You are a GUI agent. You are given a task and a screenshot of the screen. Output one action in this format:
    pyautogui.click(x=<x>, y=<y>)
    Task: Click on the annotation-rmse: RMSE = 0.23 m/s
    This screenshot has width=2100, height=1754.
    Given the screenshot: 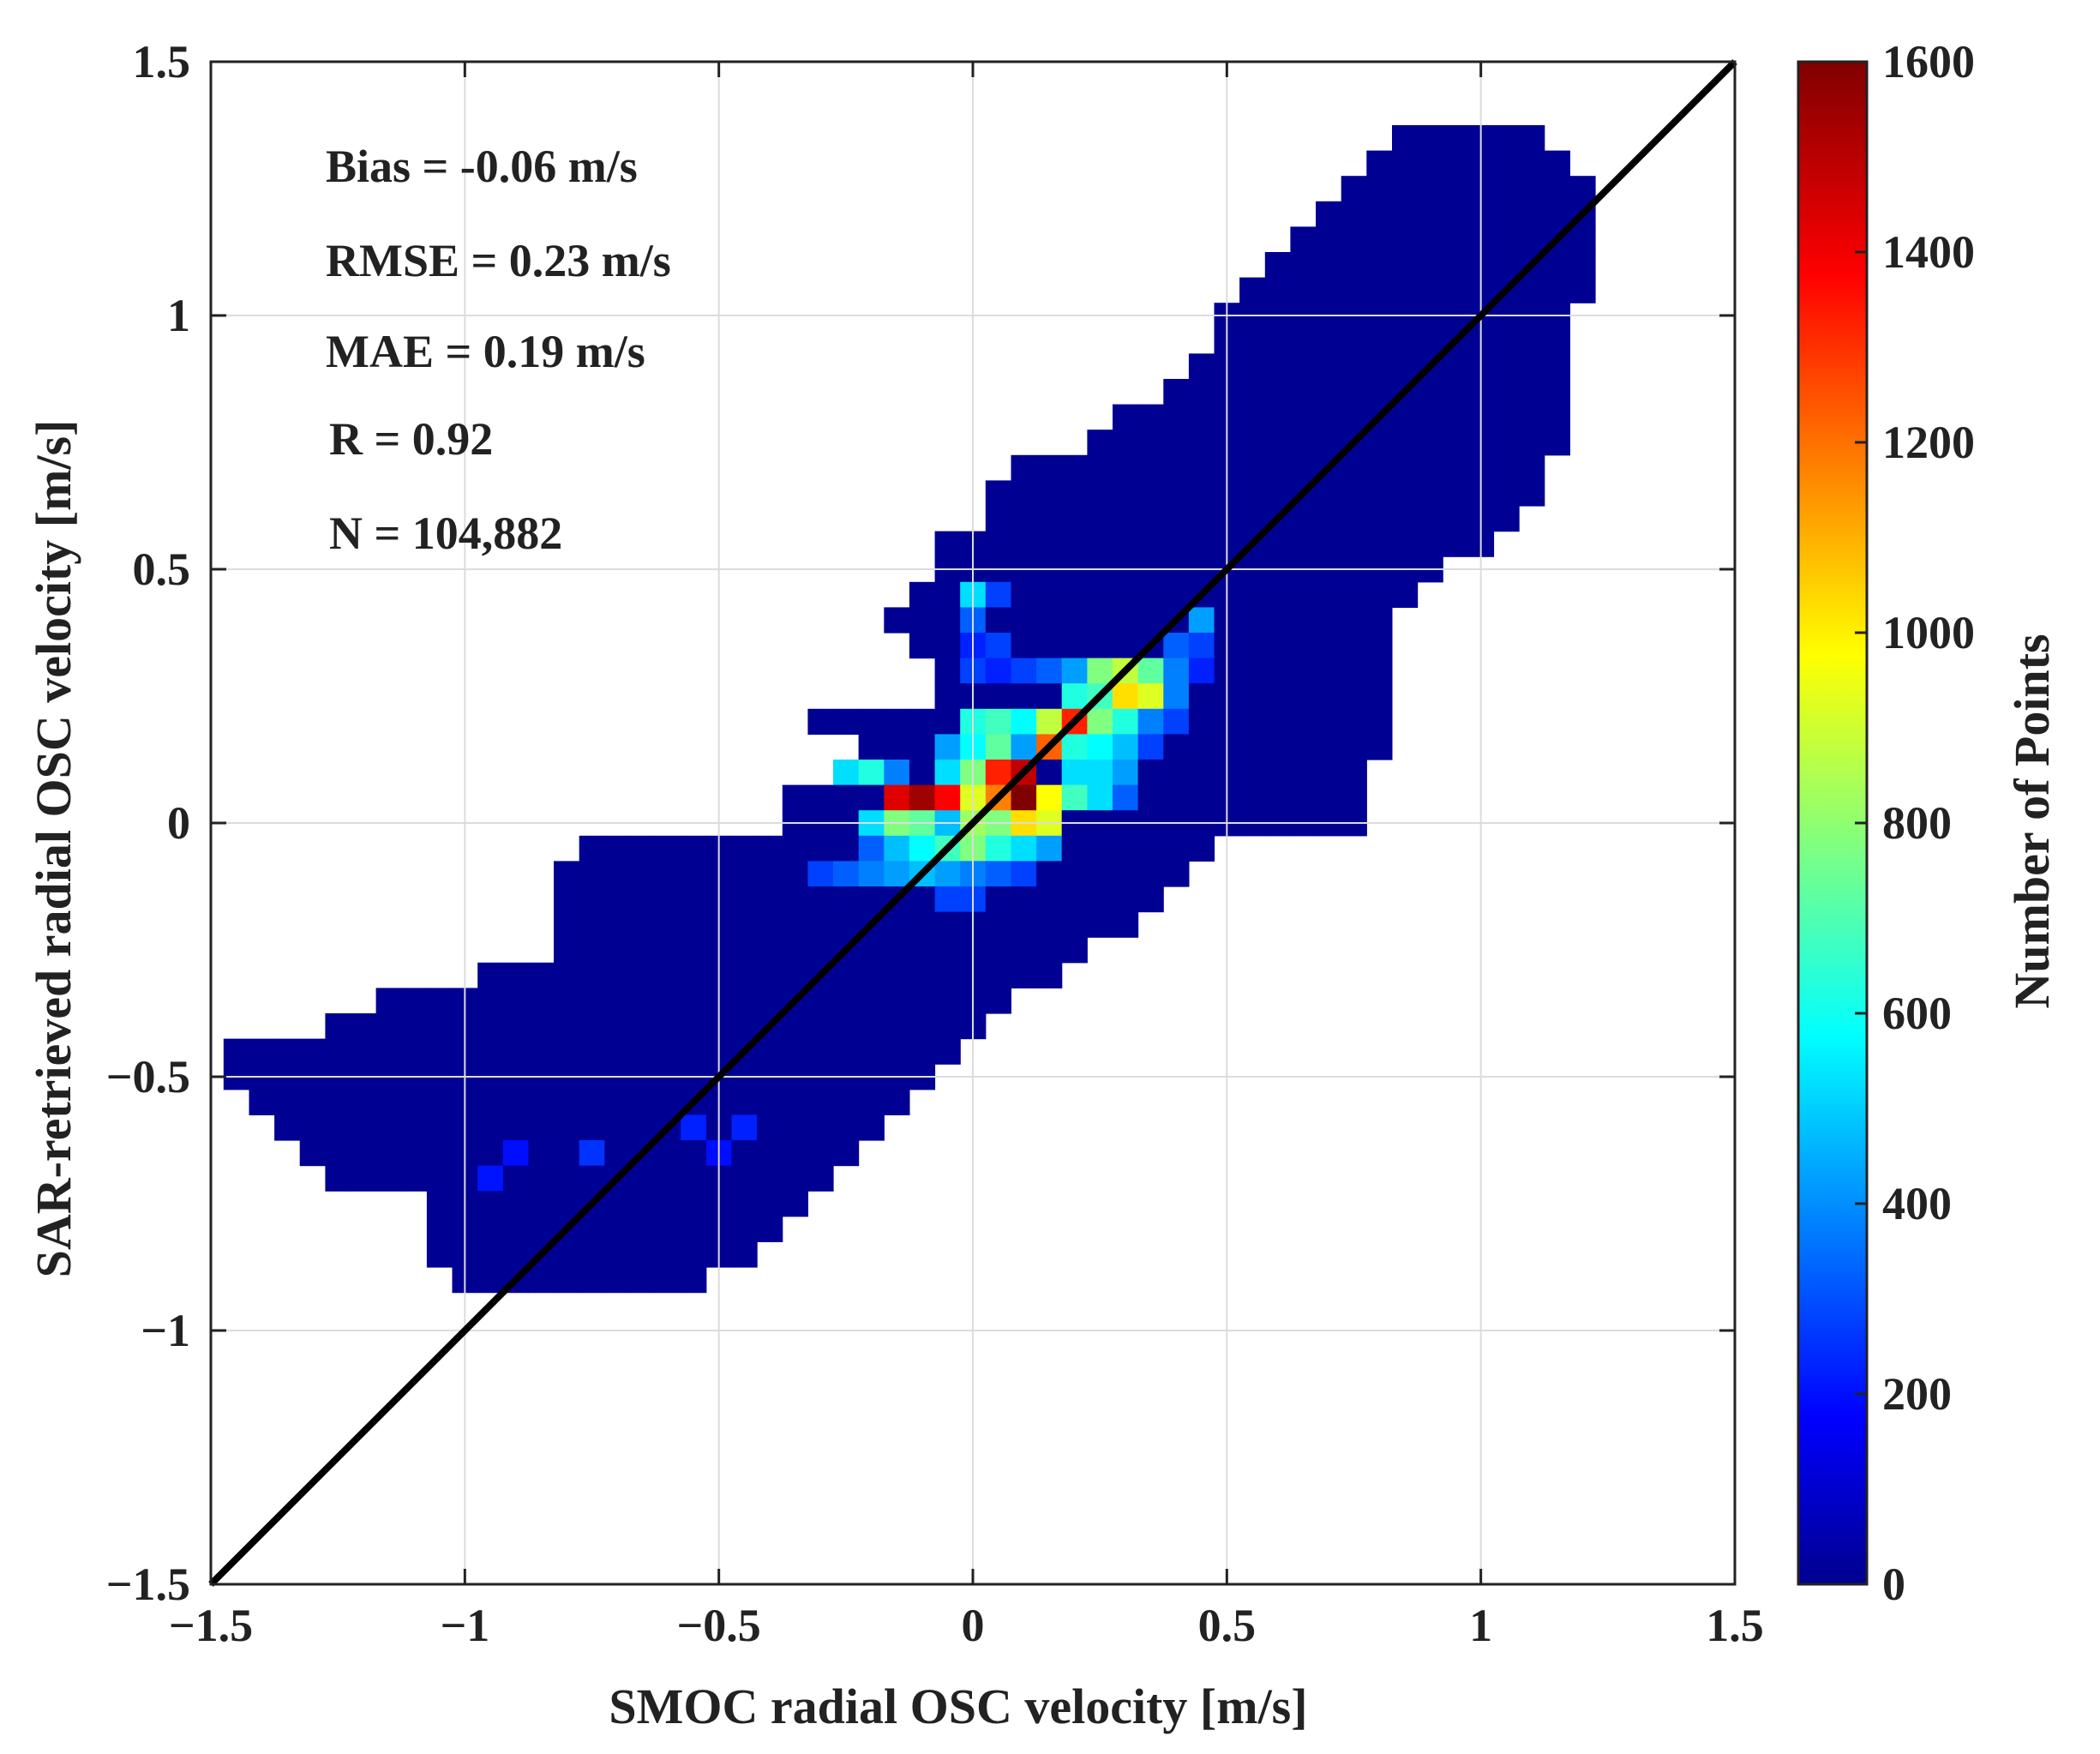 What is the action you would take?
    pyautogui.click(x=498, y=261)
    